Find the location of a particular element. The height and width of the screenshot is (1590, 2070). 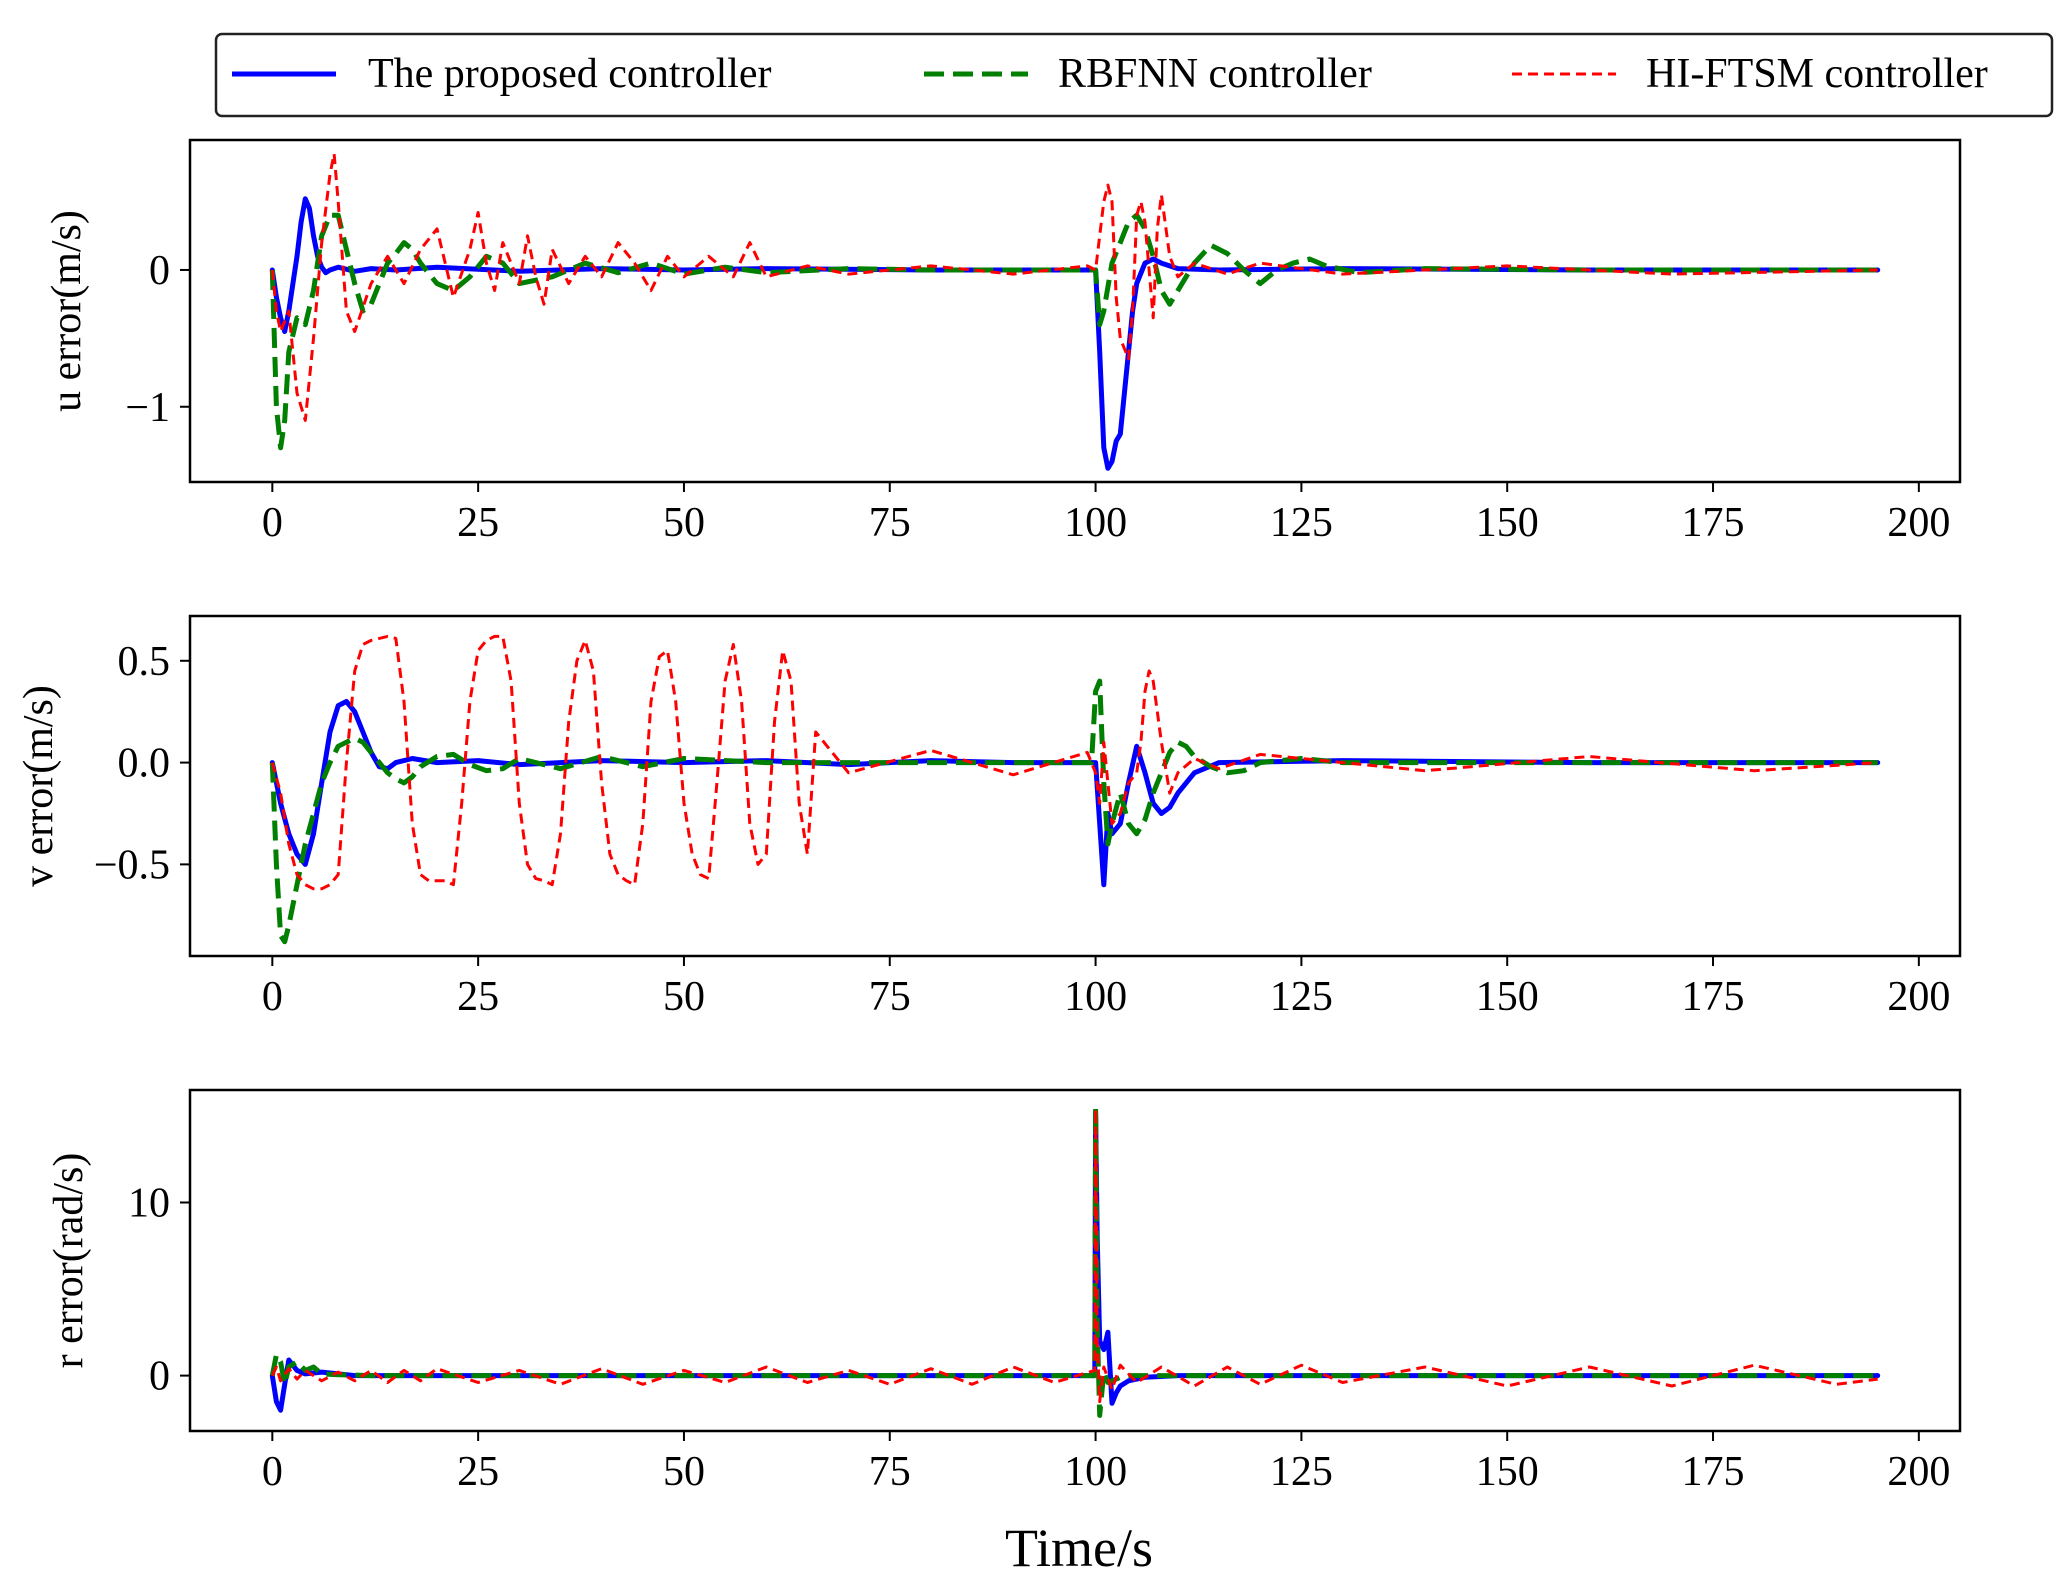

legend-frame is located at coordinates (1134, 75).